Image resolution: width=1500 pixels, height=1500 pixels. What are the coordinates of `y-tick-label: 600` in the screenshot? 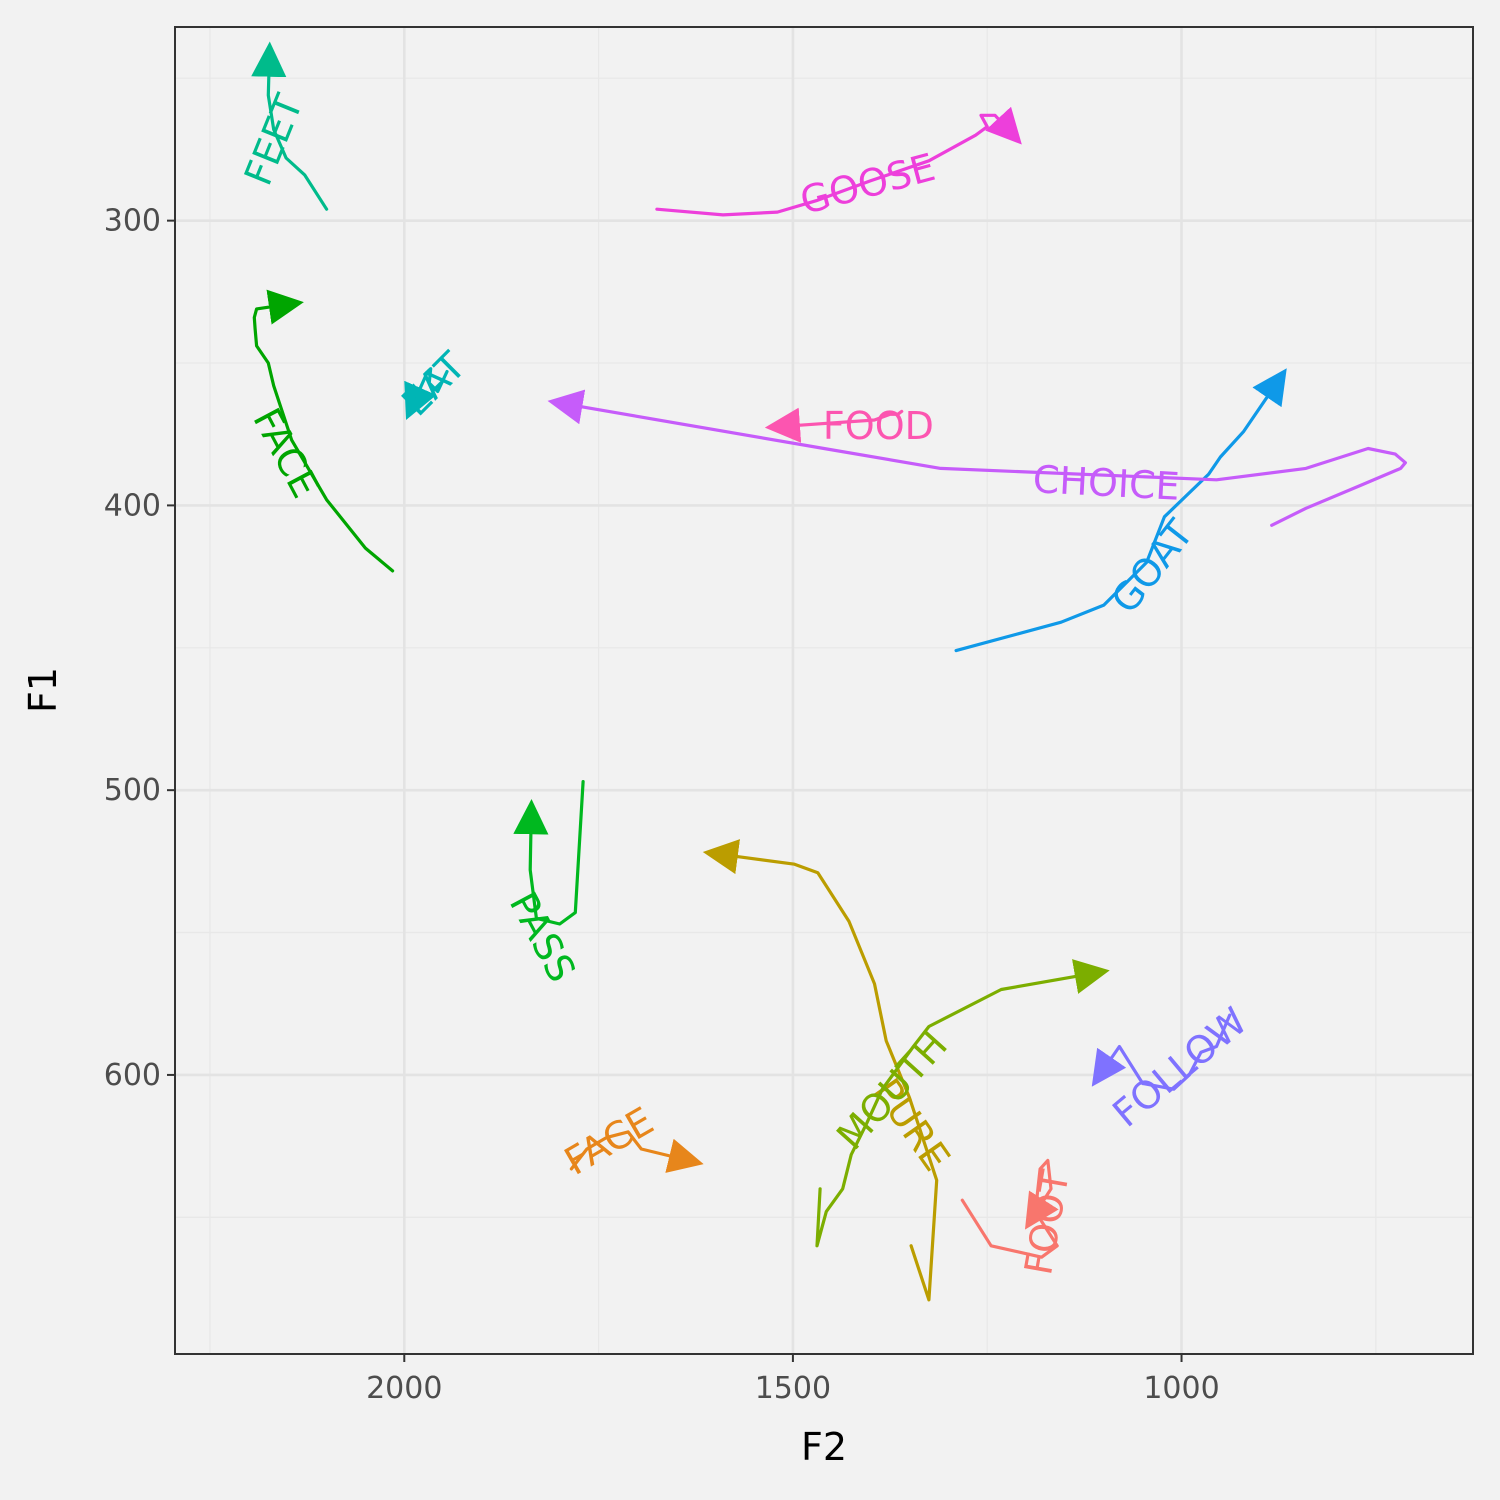 It's located at (132, 1075).